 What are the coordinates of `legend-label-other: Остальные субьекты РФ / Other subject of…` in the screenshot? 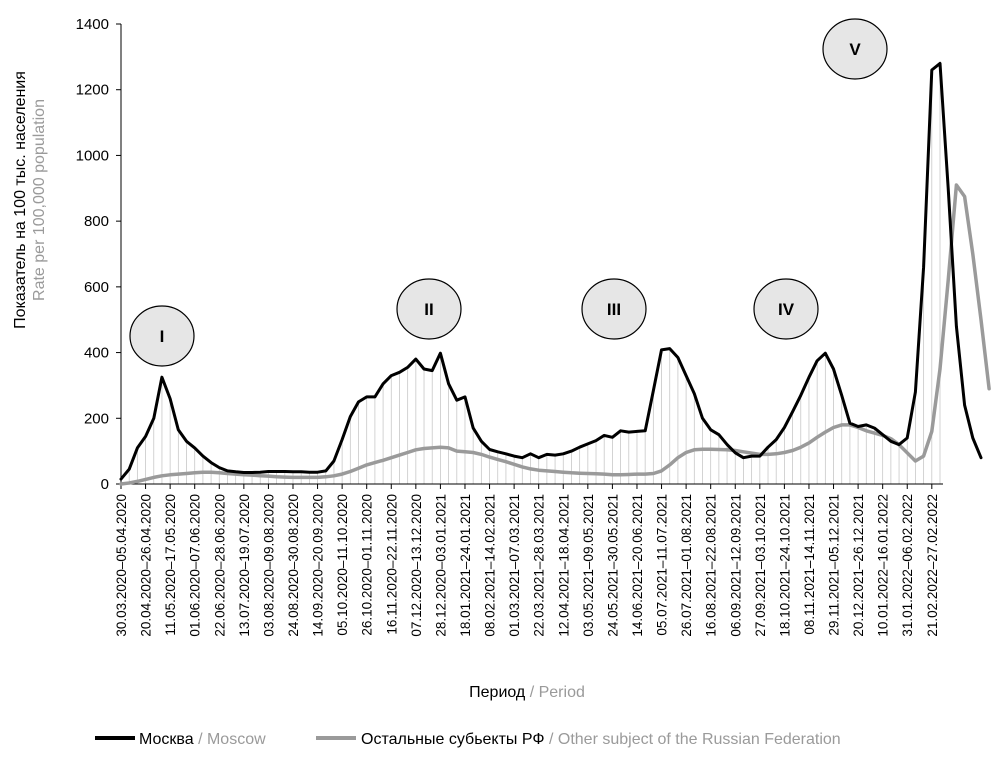 It's located at (601, 739).